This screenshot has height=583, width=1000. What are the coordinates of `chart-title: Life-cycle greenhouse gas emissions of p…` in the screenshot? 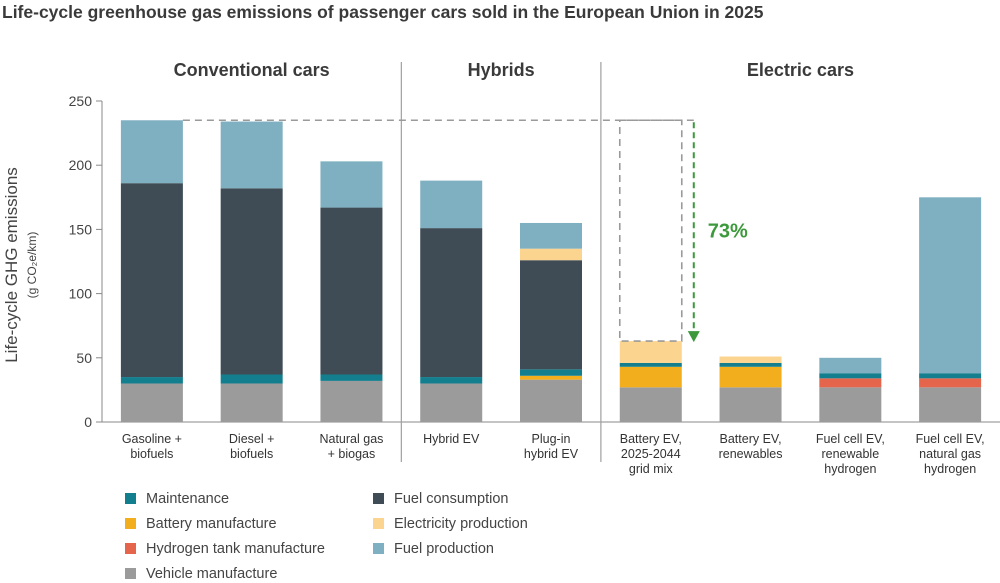 It's located at (383, 12).